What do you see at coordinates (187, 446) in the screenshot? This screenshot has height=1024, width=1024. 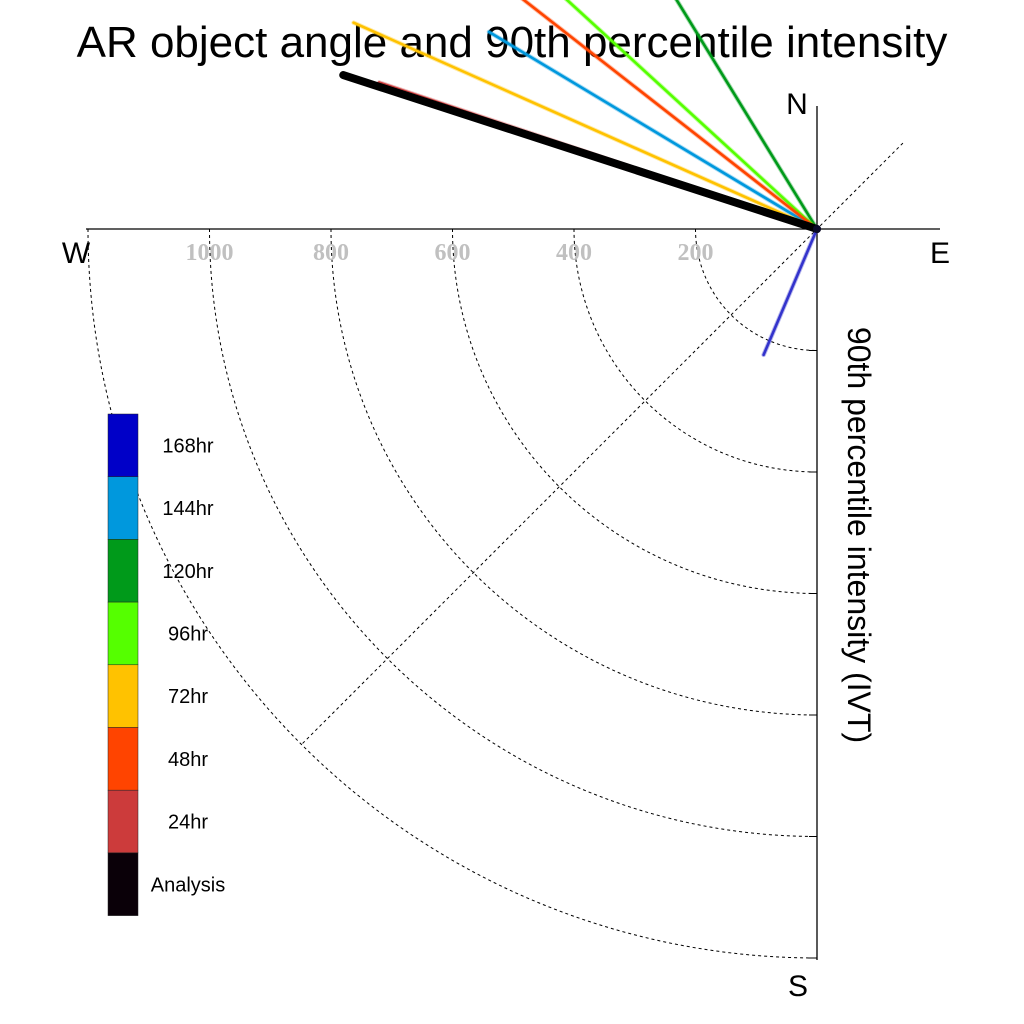 I see `legend-label-168hr: 168hr` at bounding box center [187, 446].